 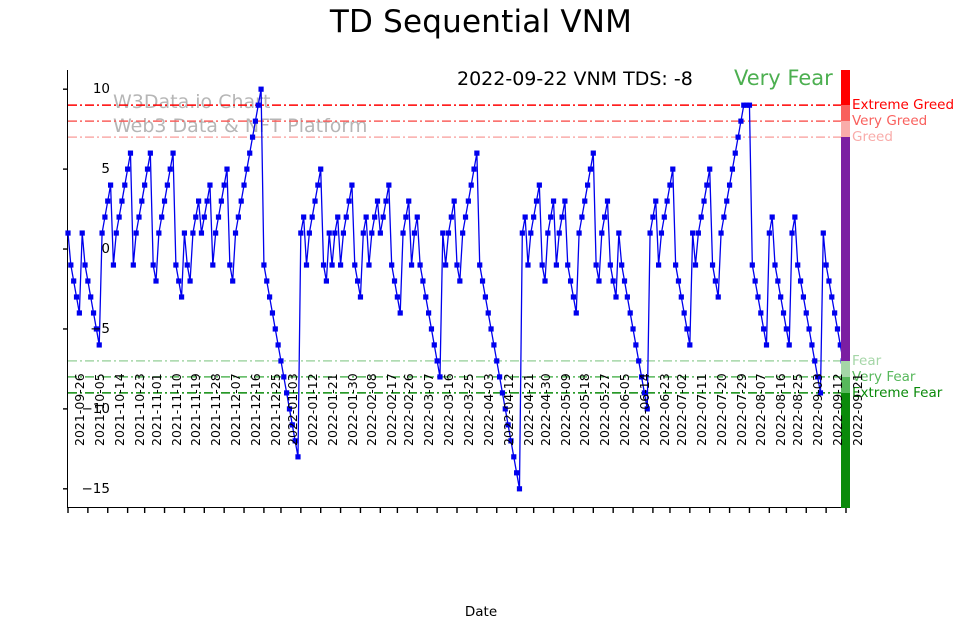 I want to click on x-tick-label: 2022-06-23, so click(x=664, y=409).